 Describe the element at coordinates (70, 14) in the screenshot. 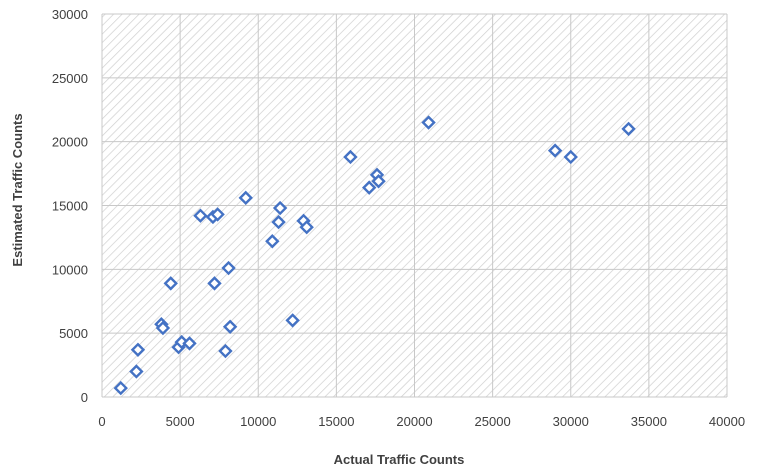

I see `y-tick-label: 30000` at that location.